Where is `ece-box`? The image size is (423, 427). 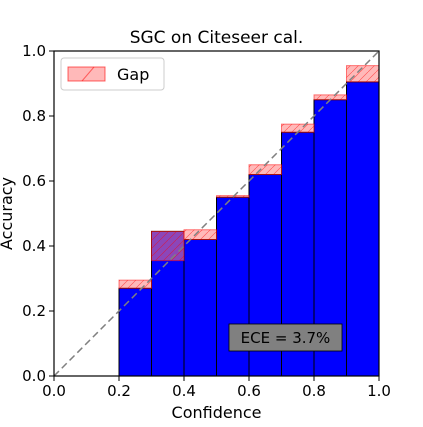
ece-box is located at coordinates (285, 337).